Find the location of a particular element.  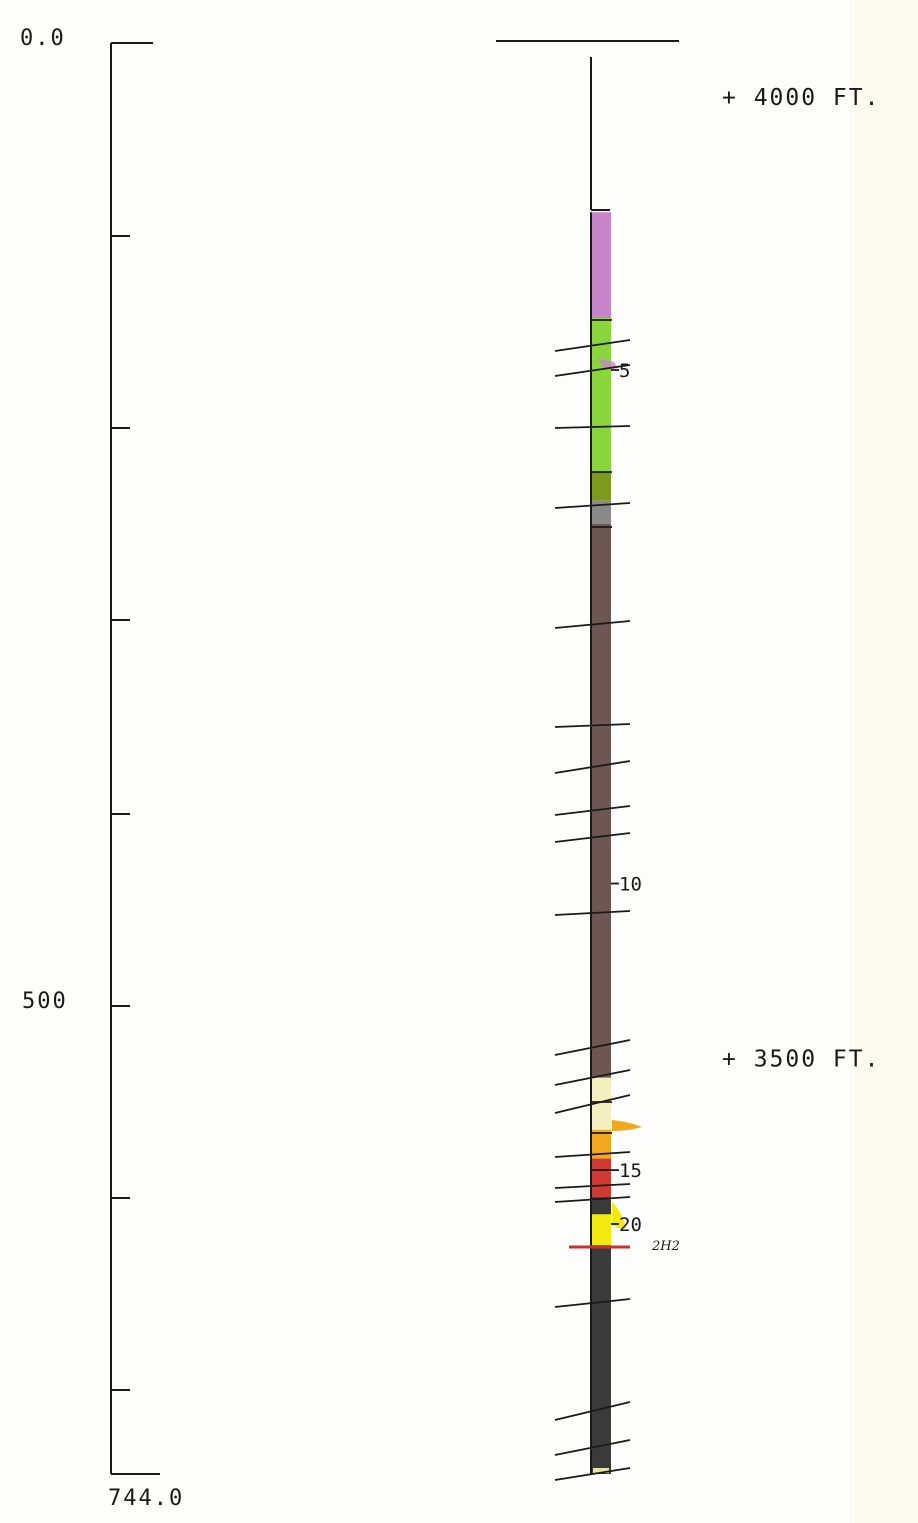

yellow-smear-mark is located at coordinates (619, 1215).